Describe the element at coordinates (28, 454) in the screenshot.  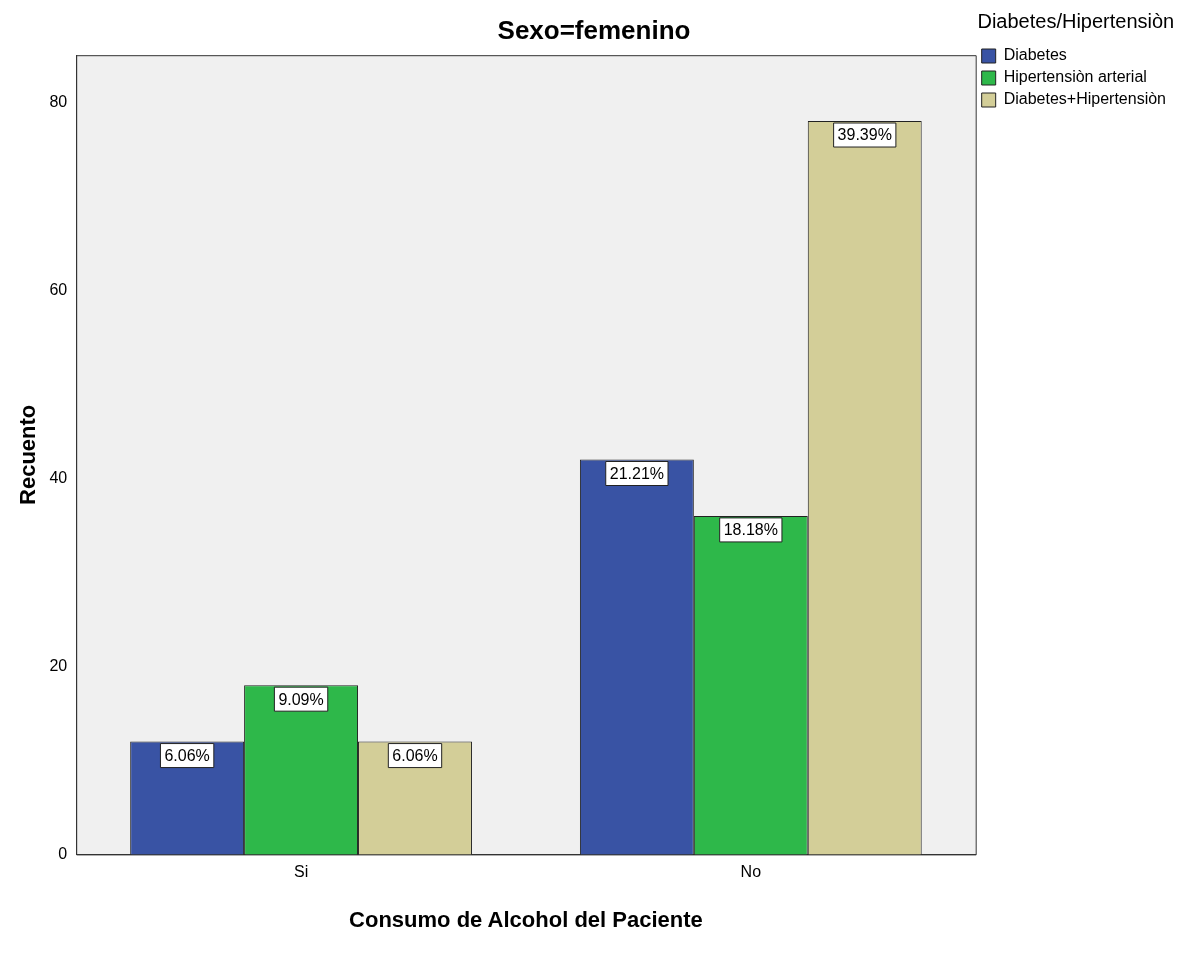
I see `y-axis-title: Recuento` at that location.